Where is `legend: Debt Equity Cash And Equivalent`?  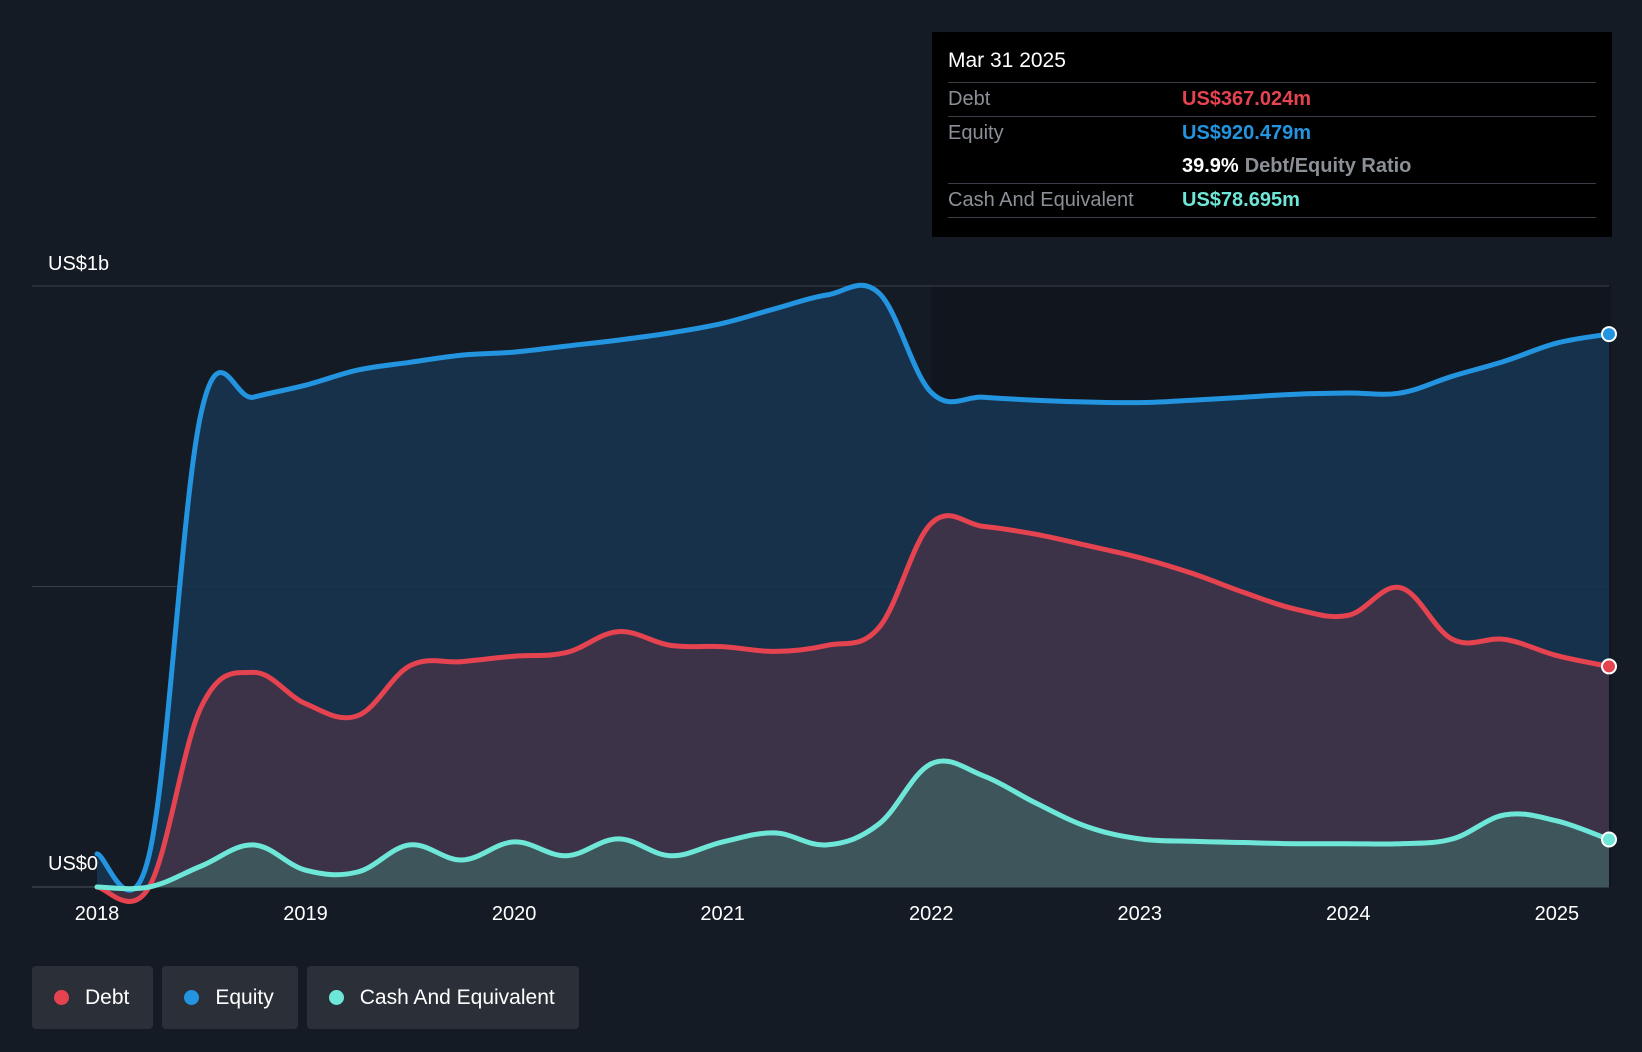
legend: Debt Equity Cash And Equivalent is located at coordinates (305, 997).